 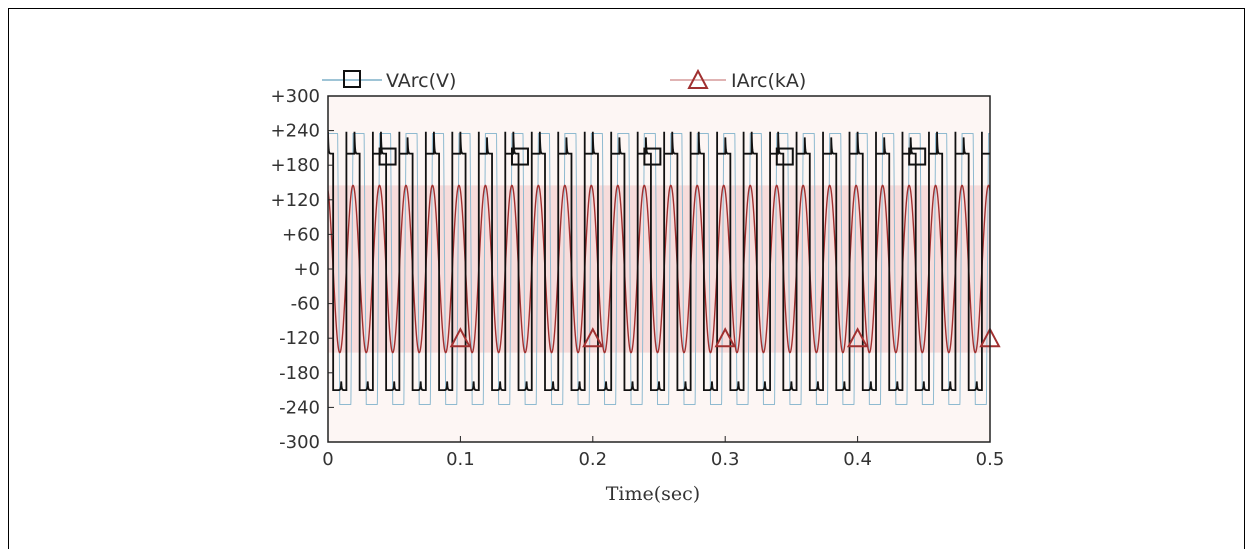 What do you see at coordinates (663, 453) in the screenshot?
I see `x-axis: 0 0.1 0.2 0.3 0.4 0.5` at bounding box center [663, 453].